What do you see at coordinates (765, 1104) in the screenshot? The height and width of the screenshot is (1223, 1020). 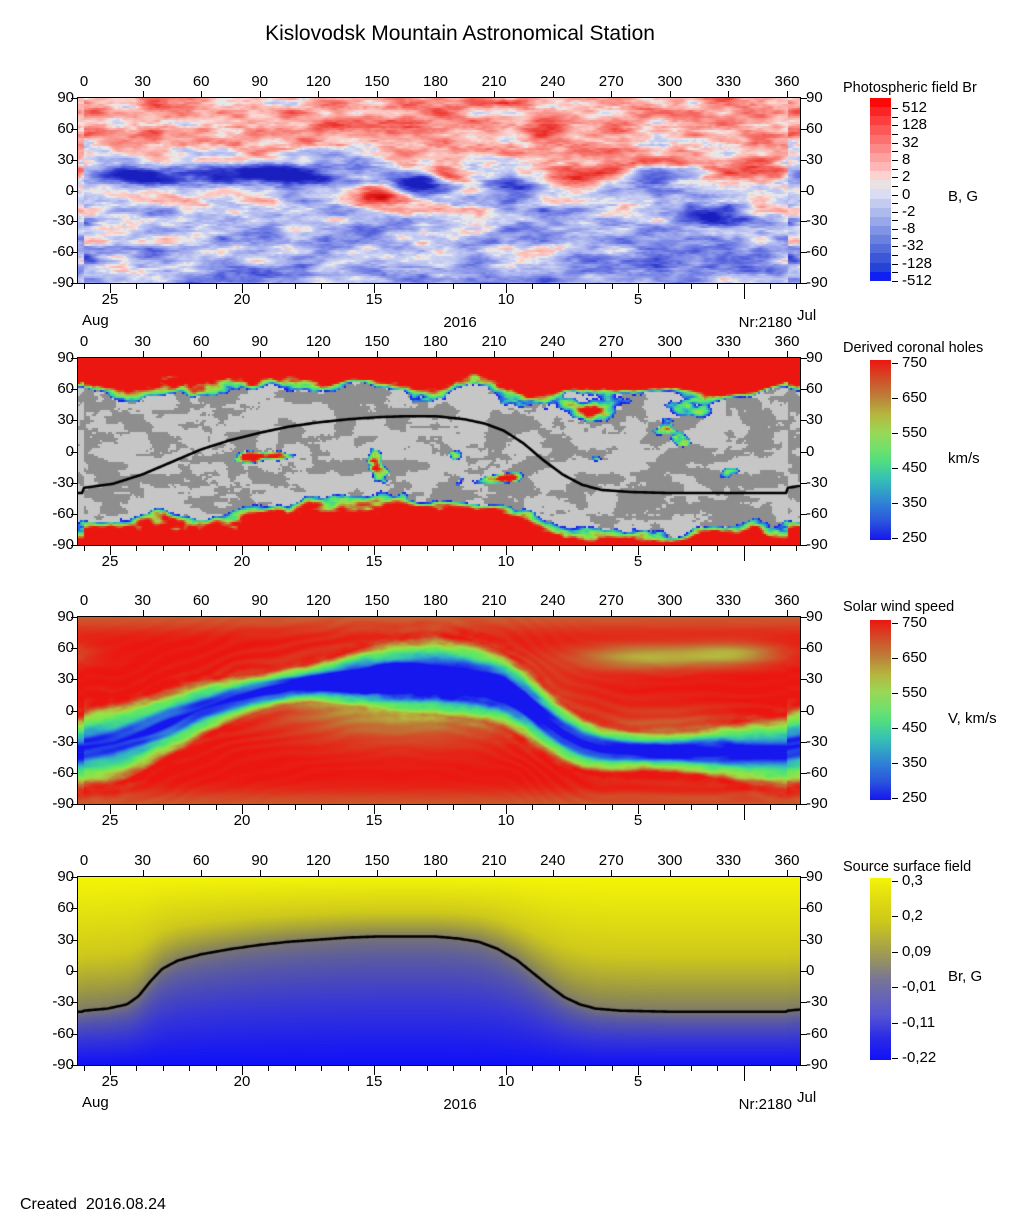 I see `rotation-number: Nr:2180` at bounding box center [765, 1104].